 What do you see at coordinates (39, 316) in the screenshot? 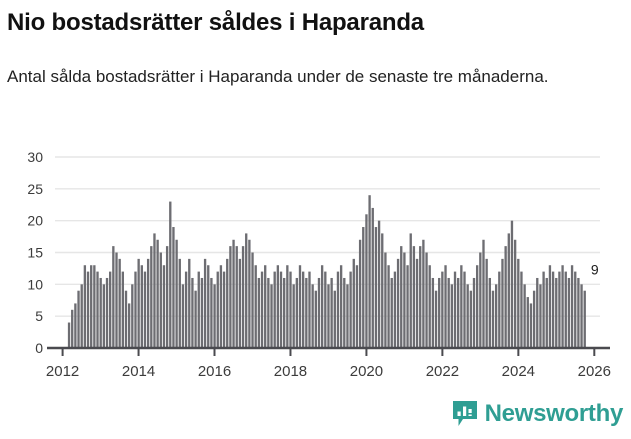
I see `y-axis-tick-label: 5` at bounding box center [39, 316].